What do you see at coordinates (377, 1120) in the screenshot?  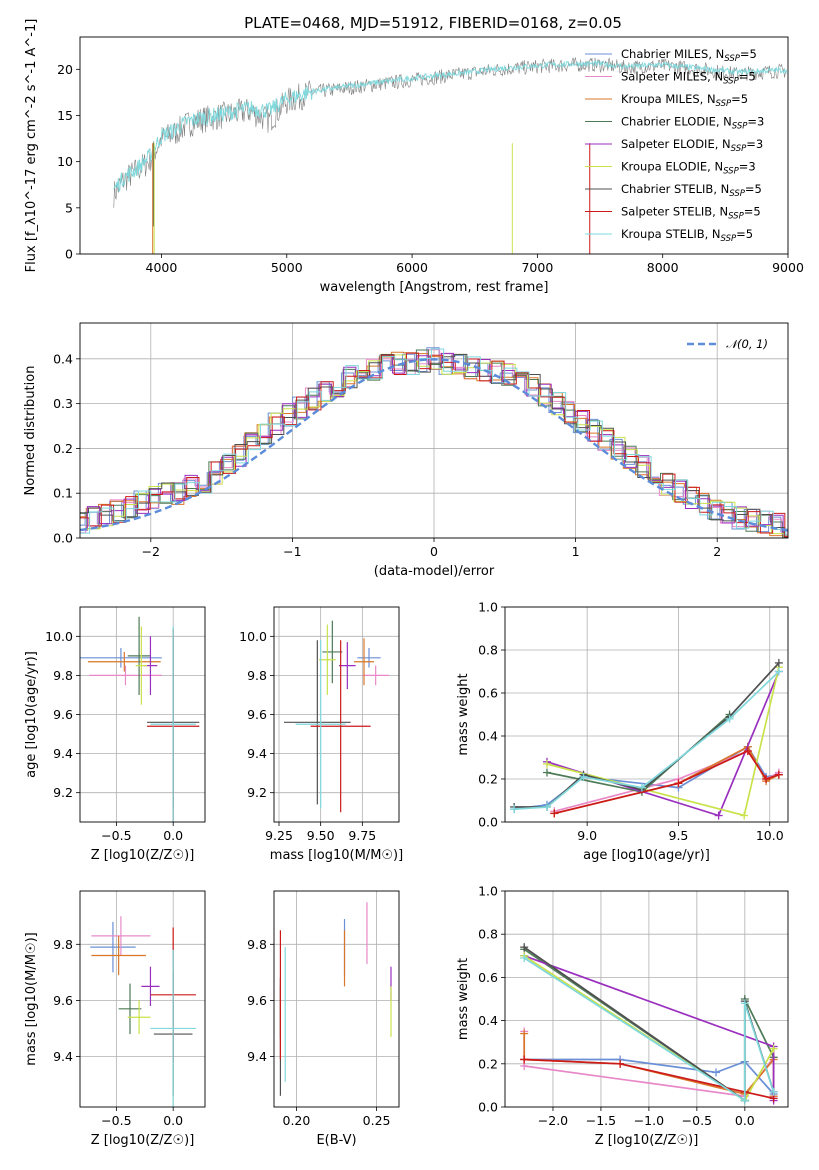 I see `x-tick-label: 0.25` at bounding box center [377, 1120].